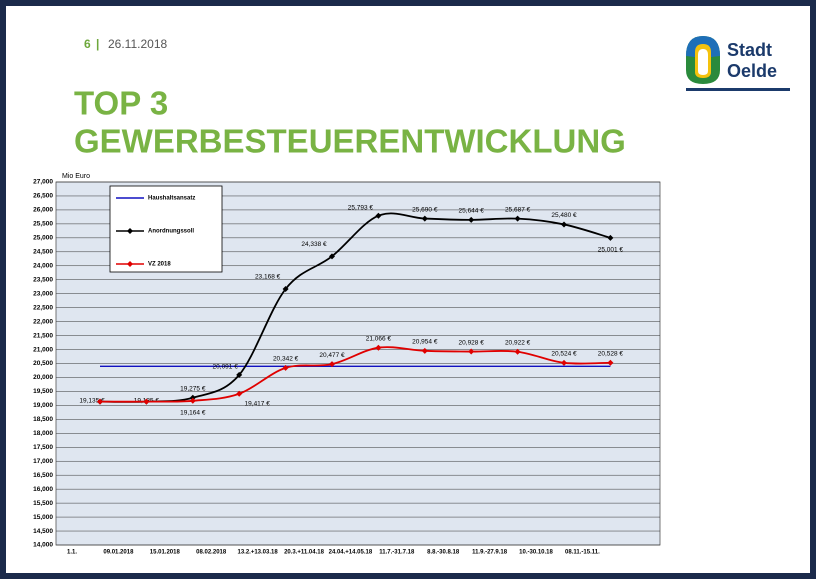  I want to click on x-tick-label: 11.7.-31.7.18, so click(397, 553).